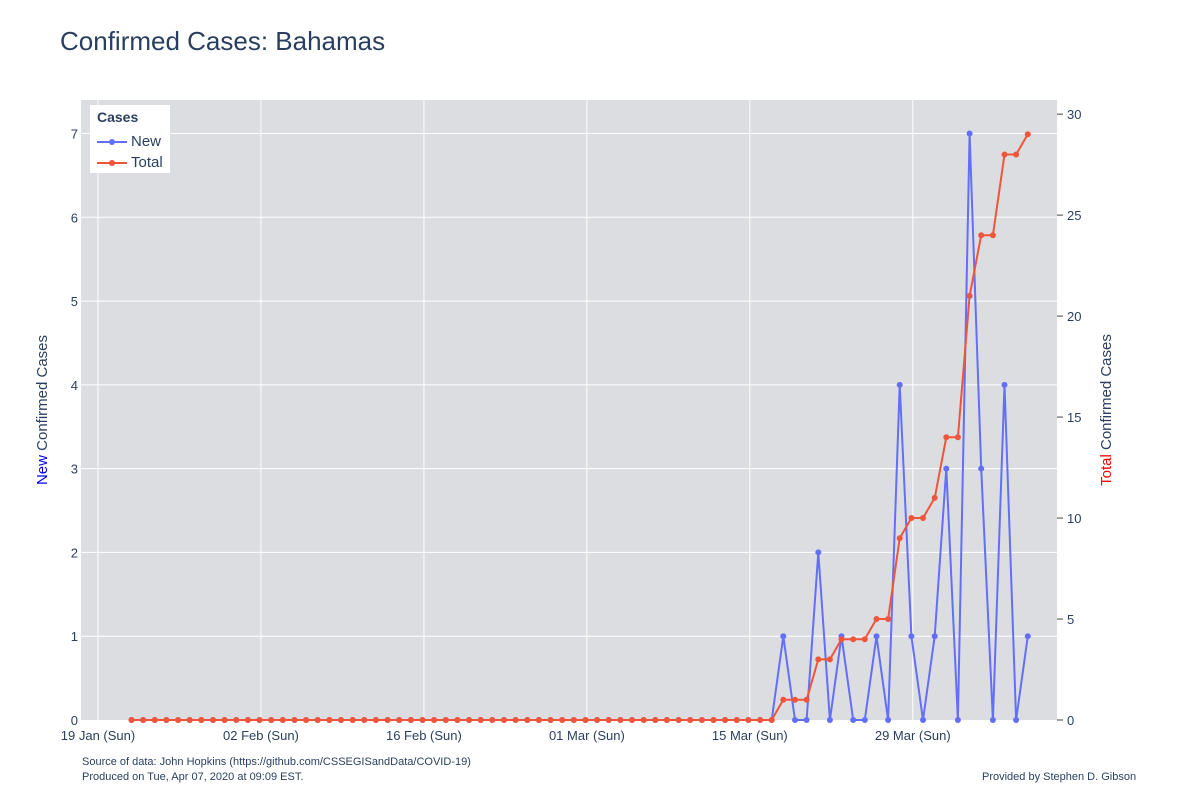 This screenshot has height=800, width=1200. What do you see at coordinates (223, 41) in the screenshot?
I see `chart-title: Confirmed Cases: Bahamas` at bounding box center [223, 41].